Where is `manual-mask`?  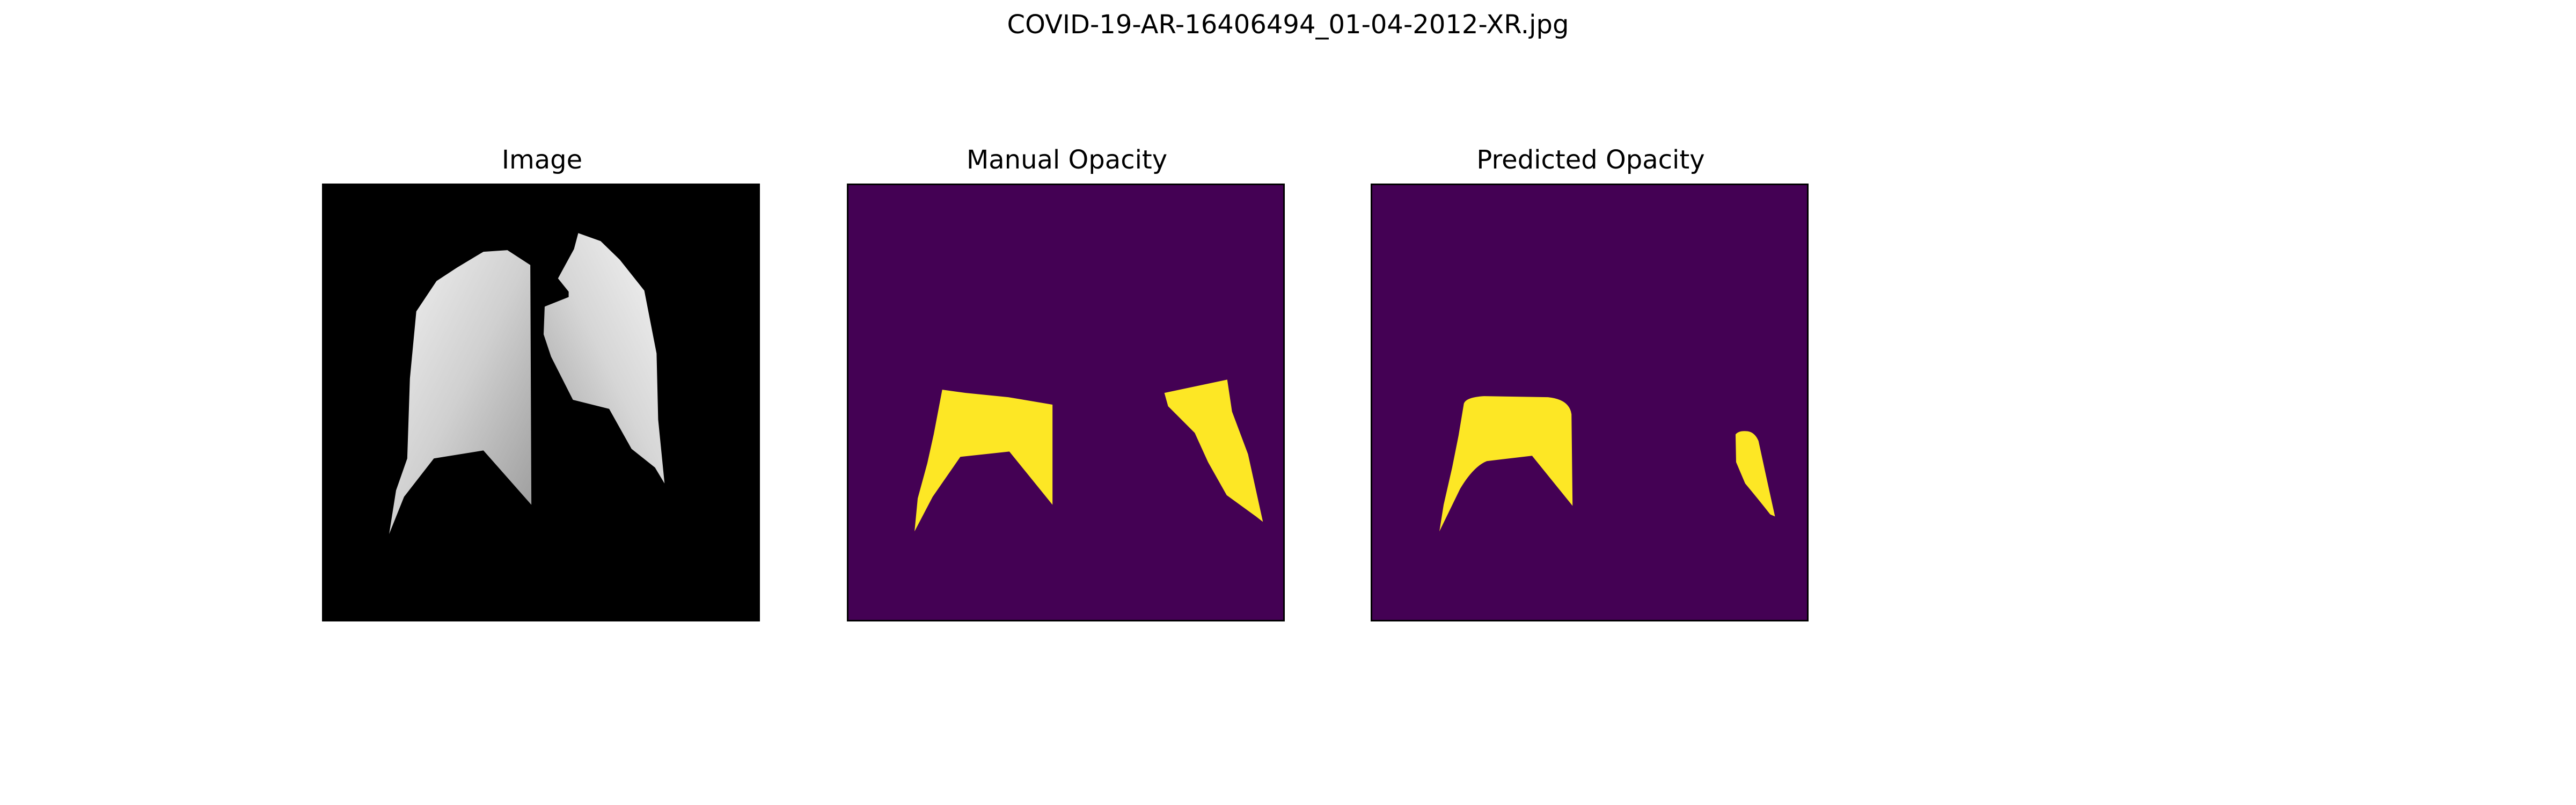 manual-mask is located at coordinates (1065, 402).